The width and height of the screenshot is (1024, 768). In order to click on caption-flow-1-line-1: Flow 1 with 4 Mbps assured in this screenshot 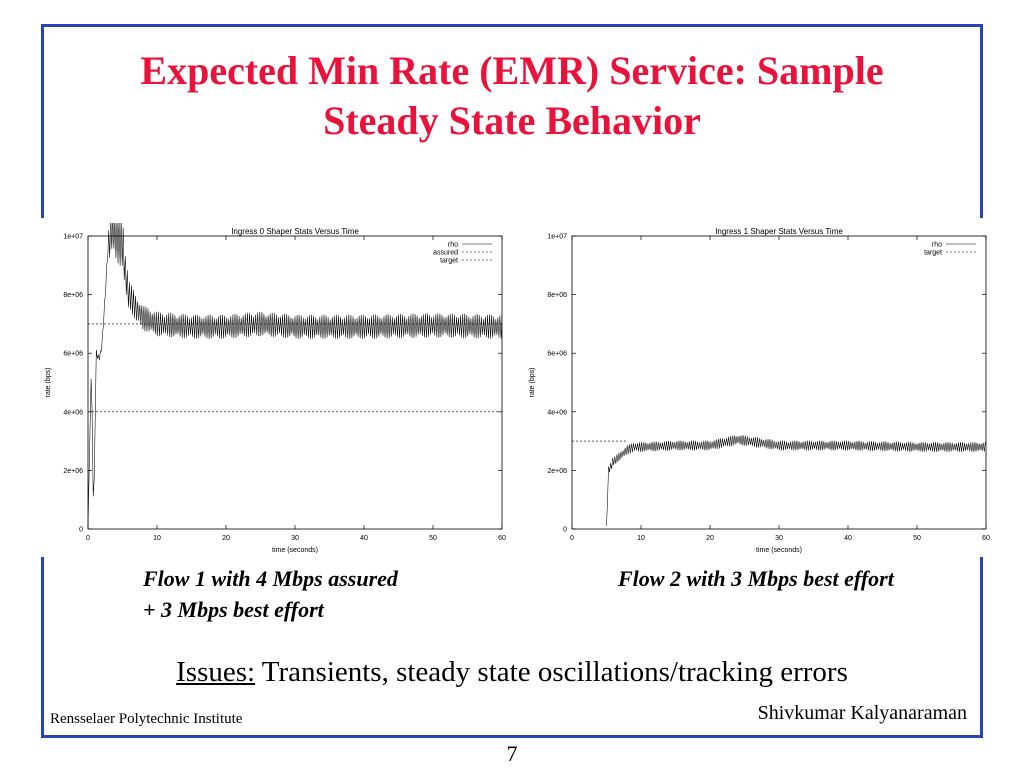, I will do `click(270, 578)`.